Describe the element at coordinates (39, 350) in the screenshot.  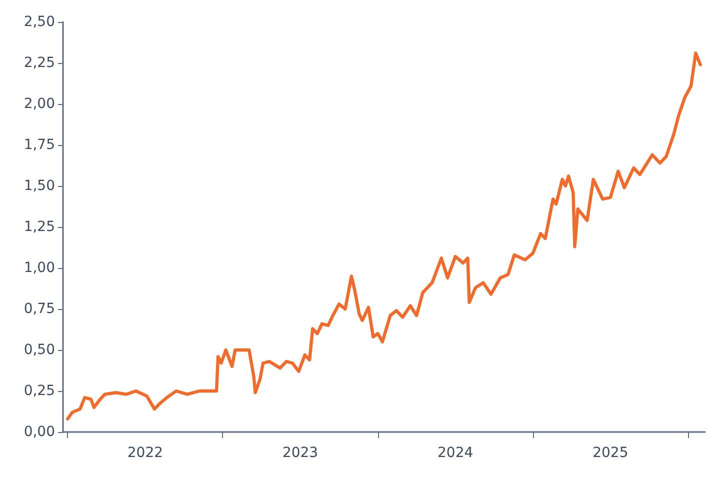
I see `y-tick-label: 0,50` at that location.